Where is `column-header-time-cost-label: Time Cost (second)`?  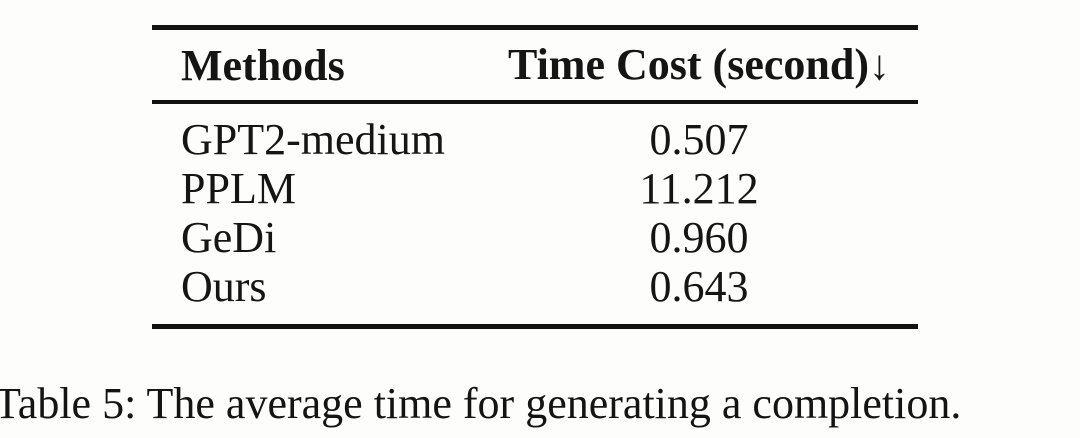
column-header-time-cost-label: Time Cost (second) is located at coordinates (688, 64).